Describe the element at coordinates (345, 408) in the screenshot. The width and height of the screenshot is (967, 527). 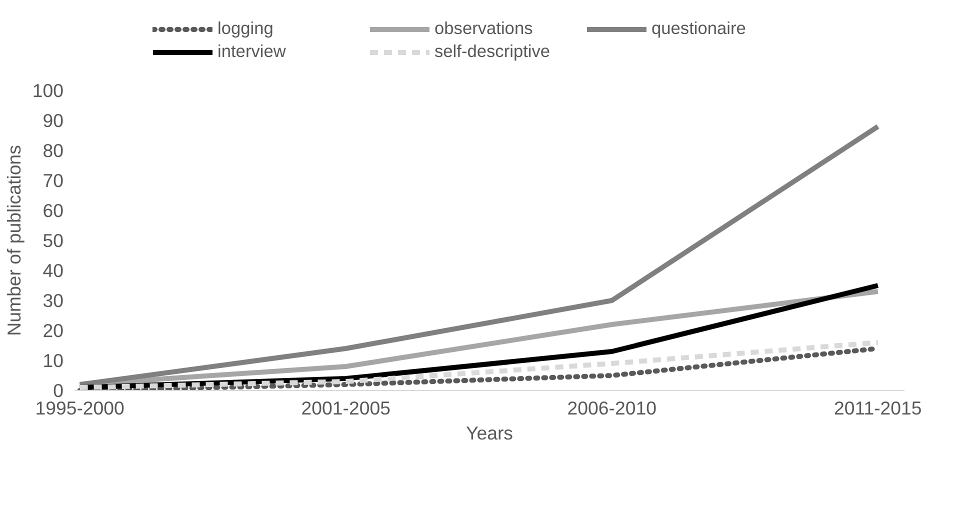
I see `x-tick-label: 2001-2005` at that location.